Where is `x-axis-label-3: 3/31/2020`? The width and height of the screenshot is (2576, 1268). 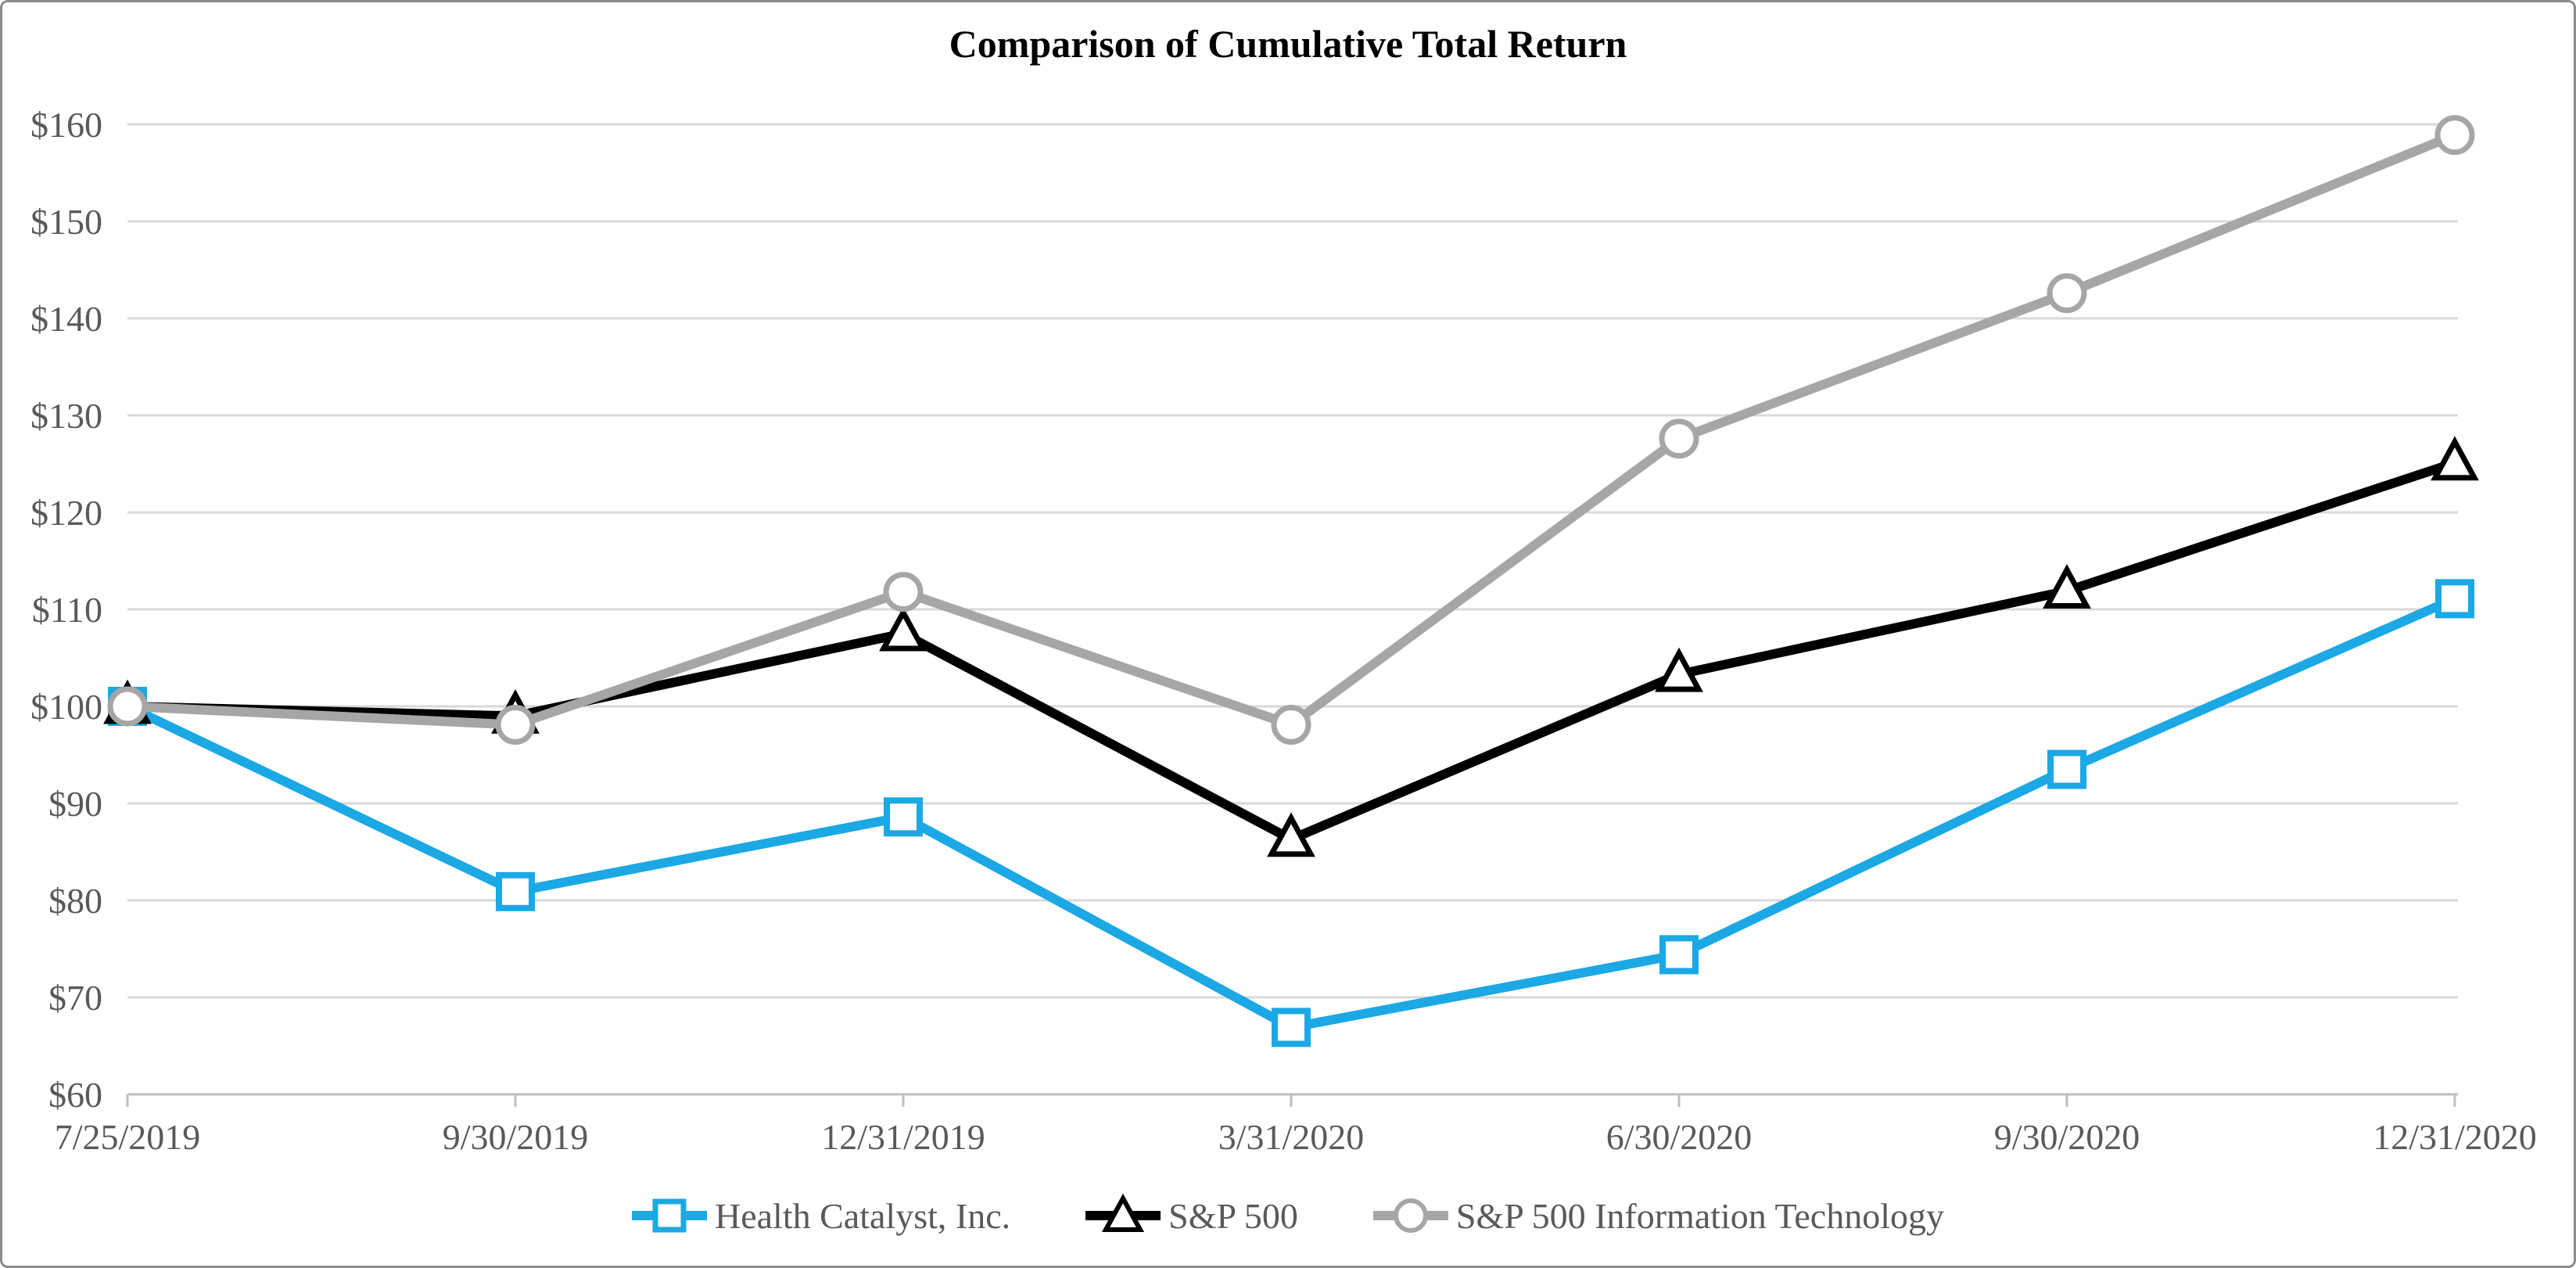
x-axis-label-3: 3/31/2020 is located at coordinates (1291, 1137).